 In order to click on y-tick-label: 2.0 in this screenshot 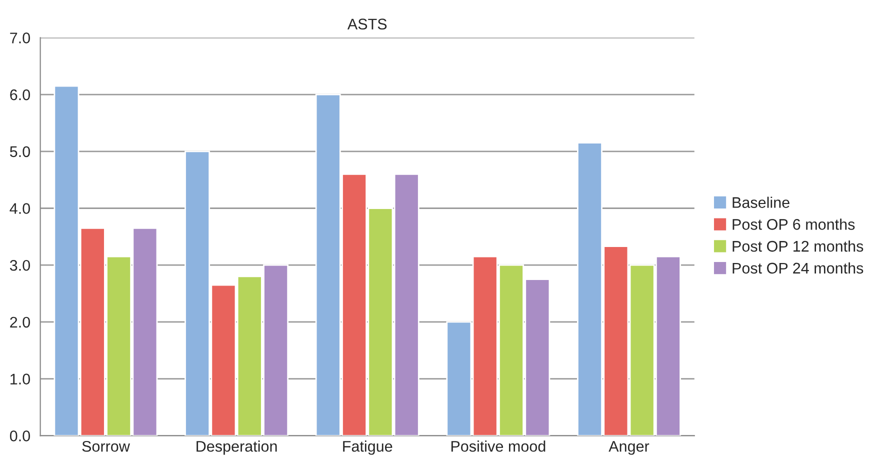, I will do `click(20, 322)`.